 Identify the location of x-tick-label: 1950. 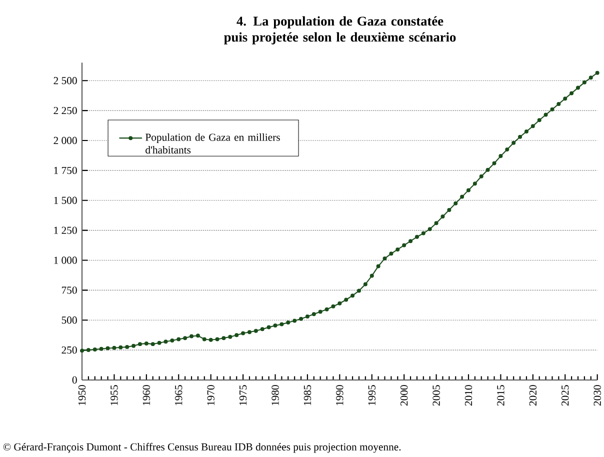
(82, 395).